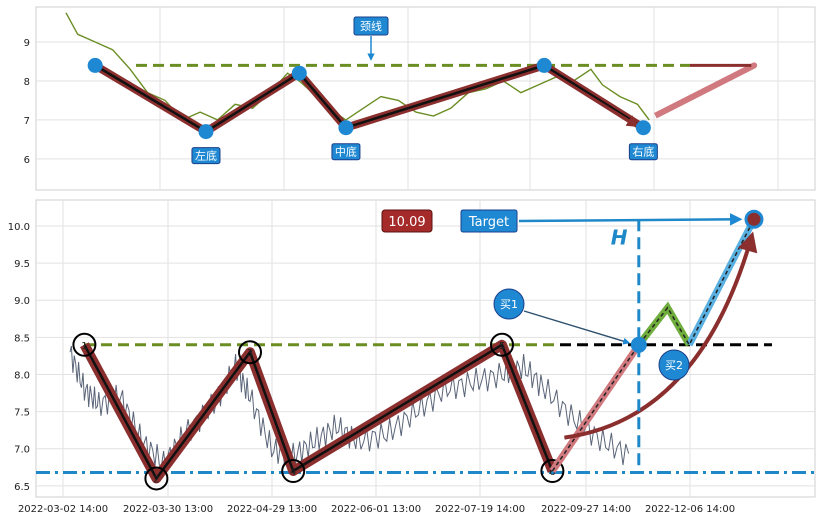 This screenshot has height=520, width=822. Describe the element at coordinates (754, 219) in the screenshot. I see `target-point` at that location.